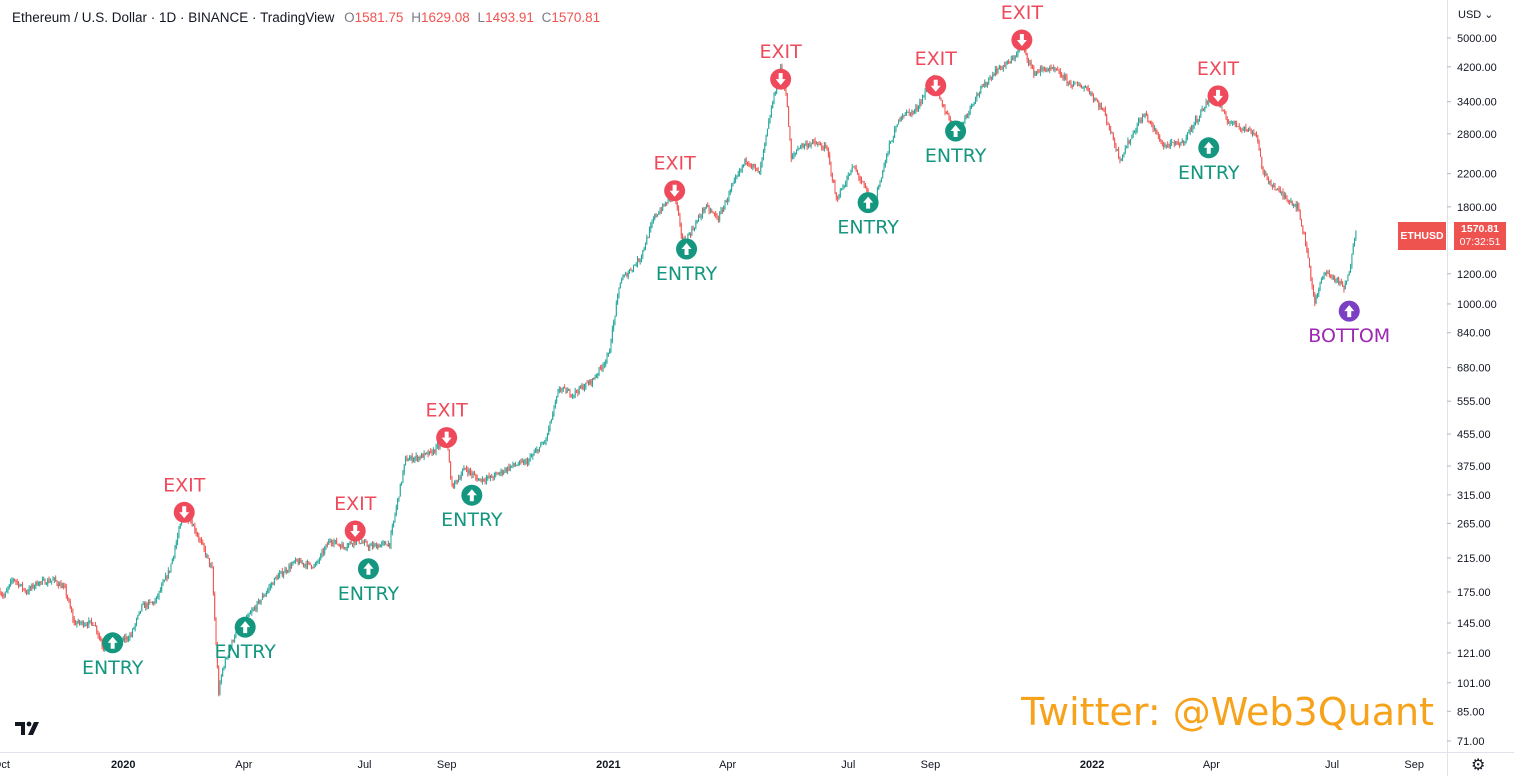 The height and width of the screenshot is (781, 1514). Describe the element at coordinates (1480, 229) in the screenshot. I see `last-price-value: 1570.81` at that location.